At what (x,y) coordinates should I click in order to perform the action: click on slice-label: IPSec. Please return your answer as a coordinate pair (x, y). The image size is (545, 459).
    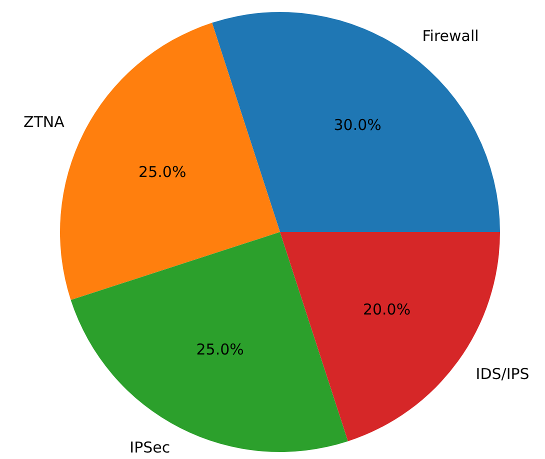
    Looking at the image, I should click on (150, 447).